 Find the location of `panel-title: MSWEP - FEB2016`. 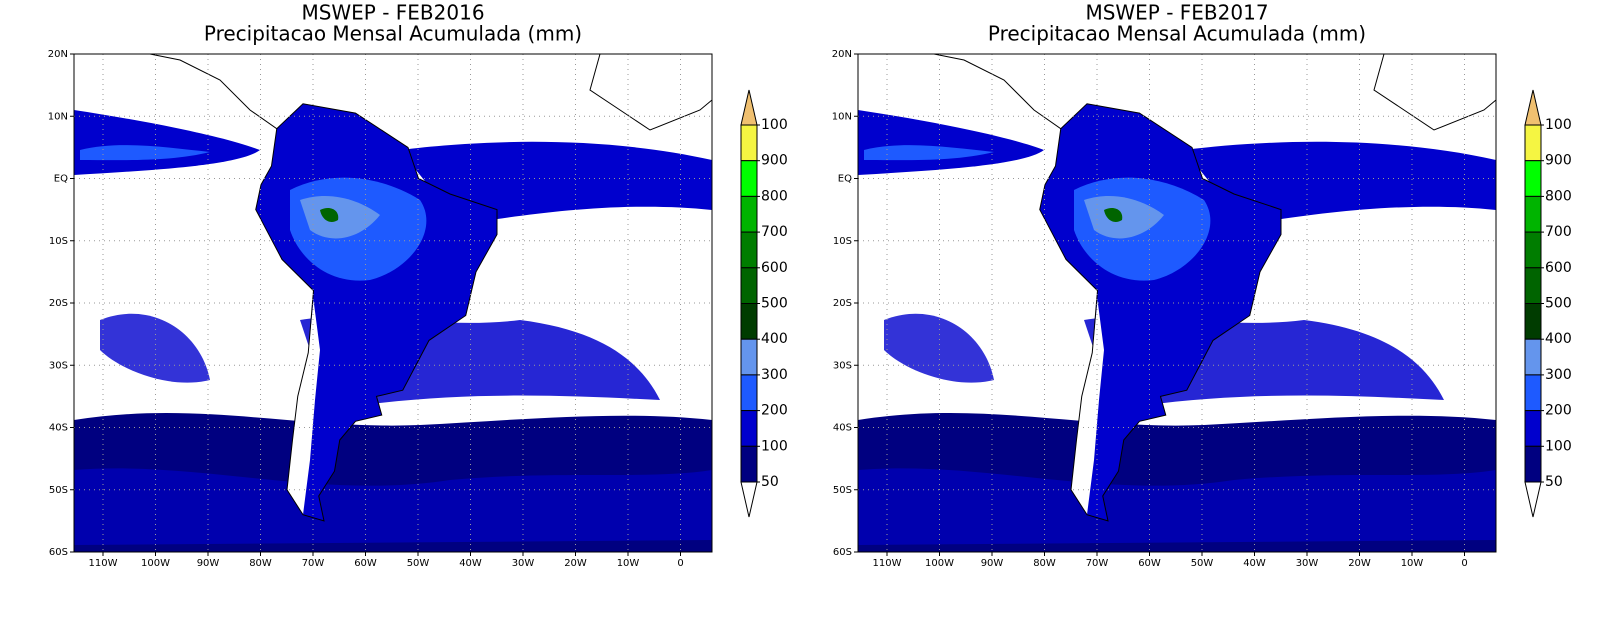

panel-title: MSWEP - FEB2016 is located at coordinates (392, 13).